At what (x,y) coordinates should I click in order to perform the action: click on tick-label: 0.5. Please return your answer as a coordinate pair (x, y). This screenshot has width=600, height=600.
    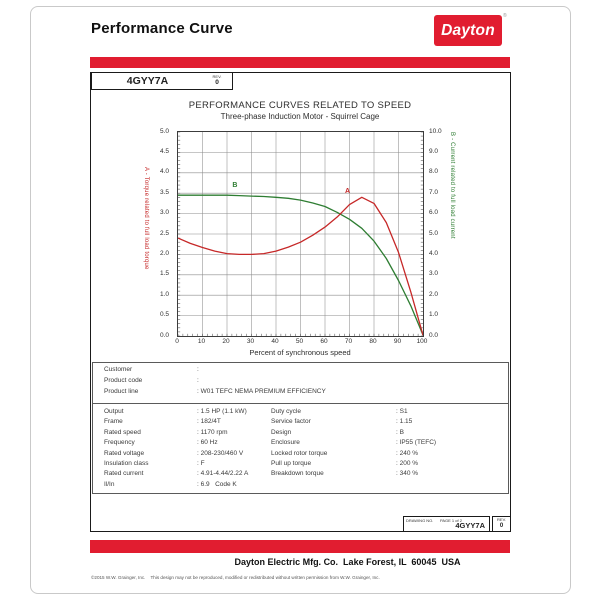
    Looking at the image, I should click on (164, 315).